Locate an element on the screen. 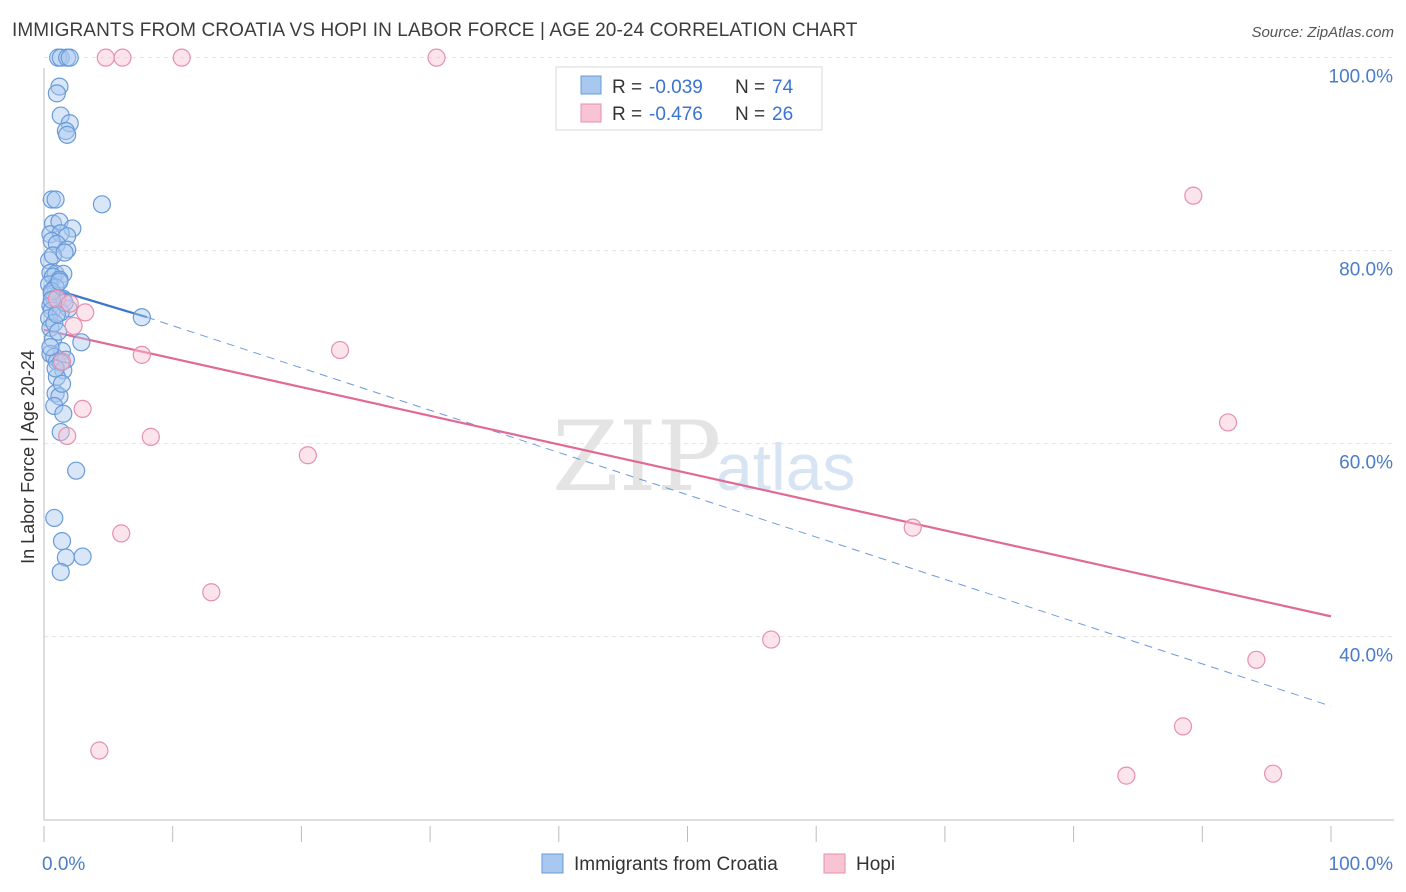 This screenshot has height=892, width=1406. legend-r-value-hopi: -0.476 is located at coordinates (676, 114).